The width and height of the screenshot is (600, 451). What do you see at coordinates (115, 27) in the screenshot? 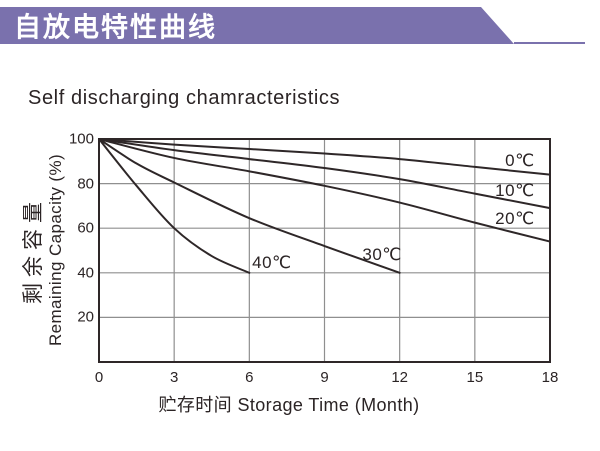
I see `banner-title: 自放电特性曲线` at bounding box center [115, 27].